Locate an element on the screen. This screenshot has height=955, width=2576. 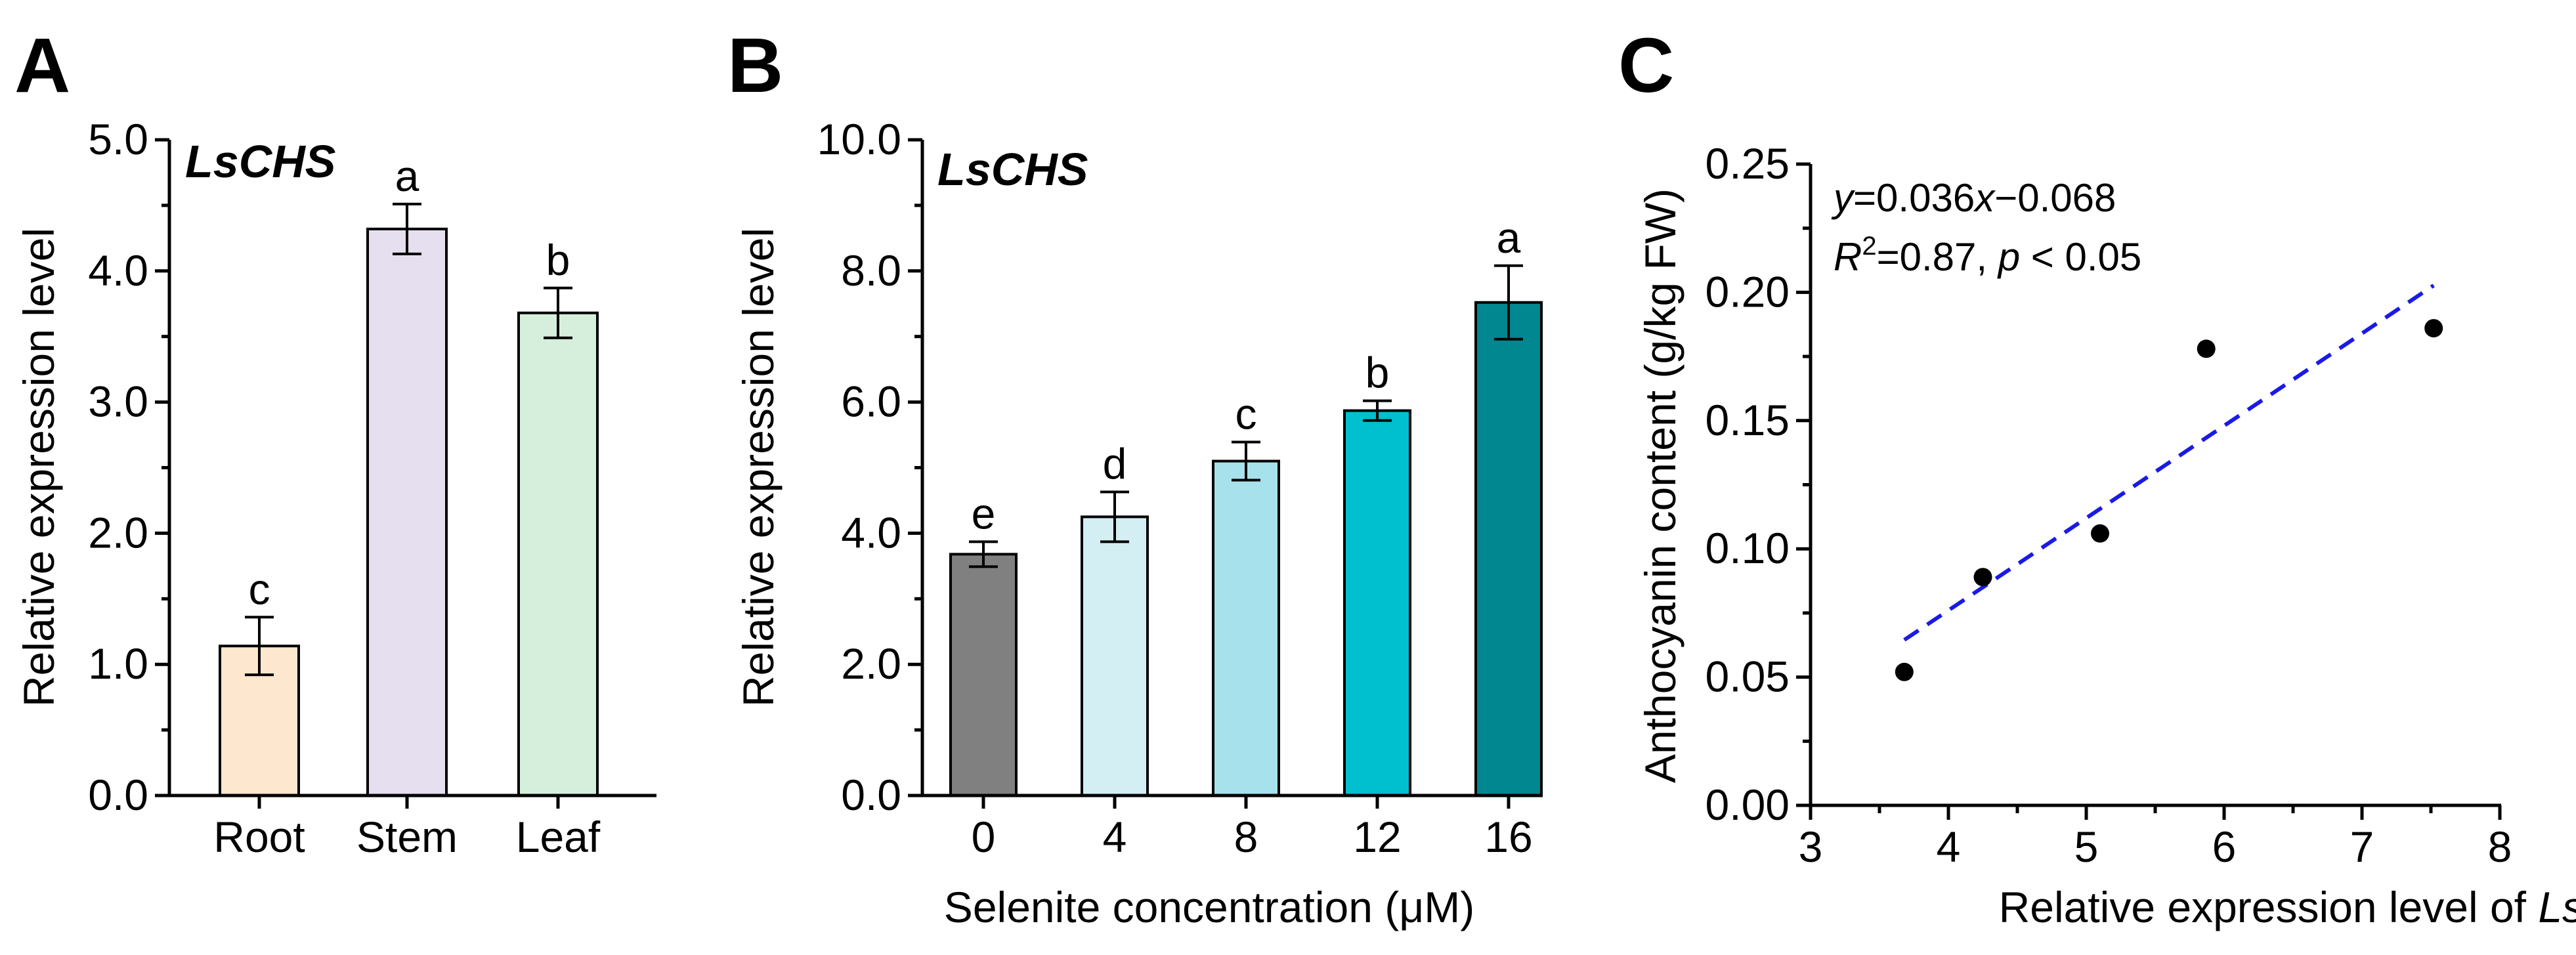
panel-label: B is located at coordinates (755, 65).